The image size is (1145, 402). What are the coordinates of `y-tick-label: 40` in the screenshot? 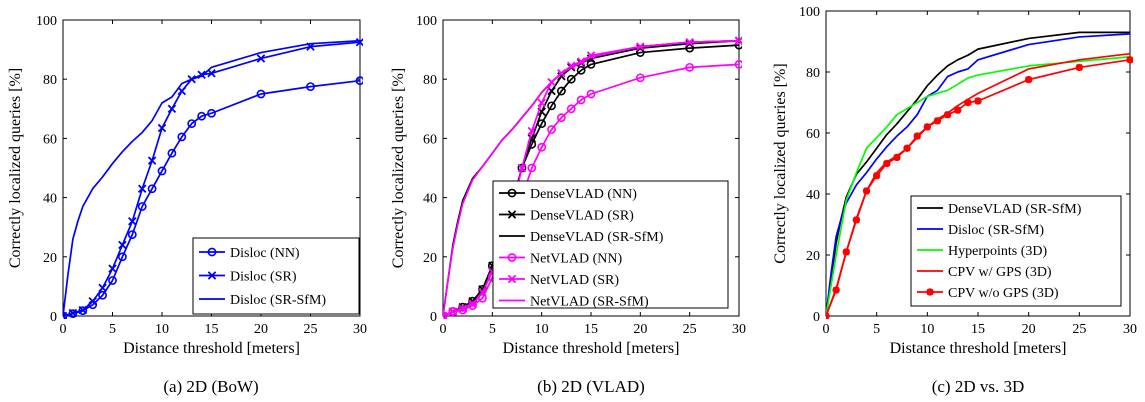 It's located at (430, 199).